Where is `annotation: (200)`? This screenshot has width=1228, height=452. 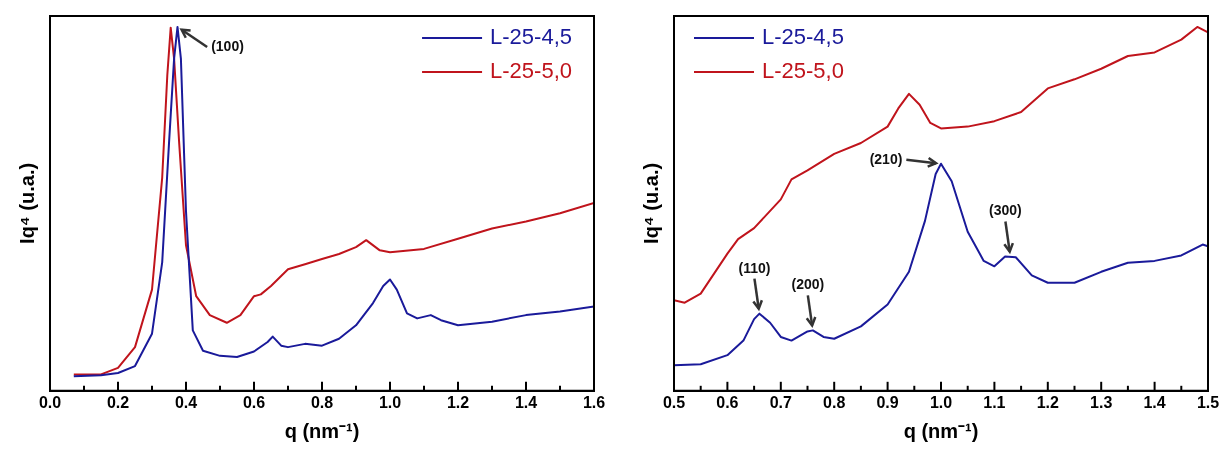
annotation: (200) is located at coordinates (808, 284).